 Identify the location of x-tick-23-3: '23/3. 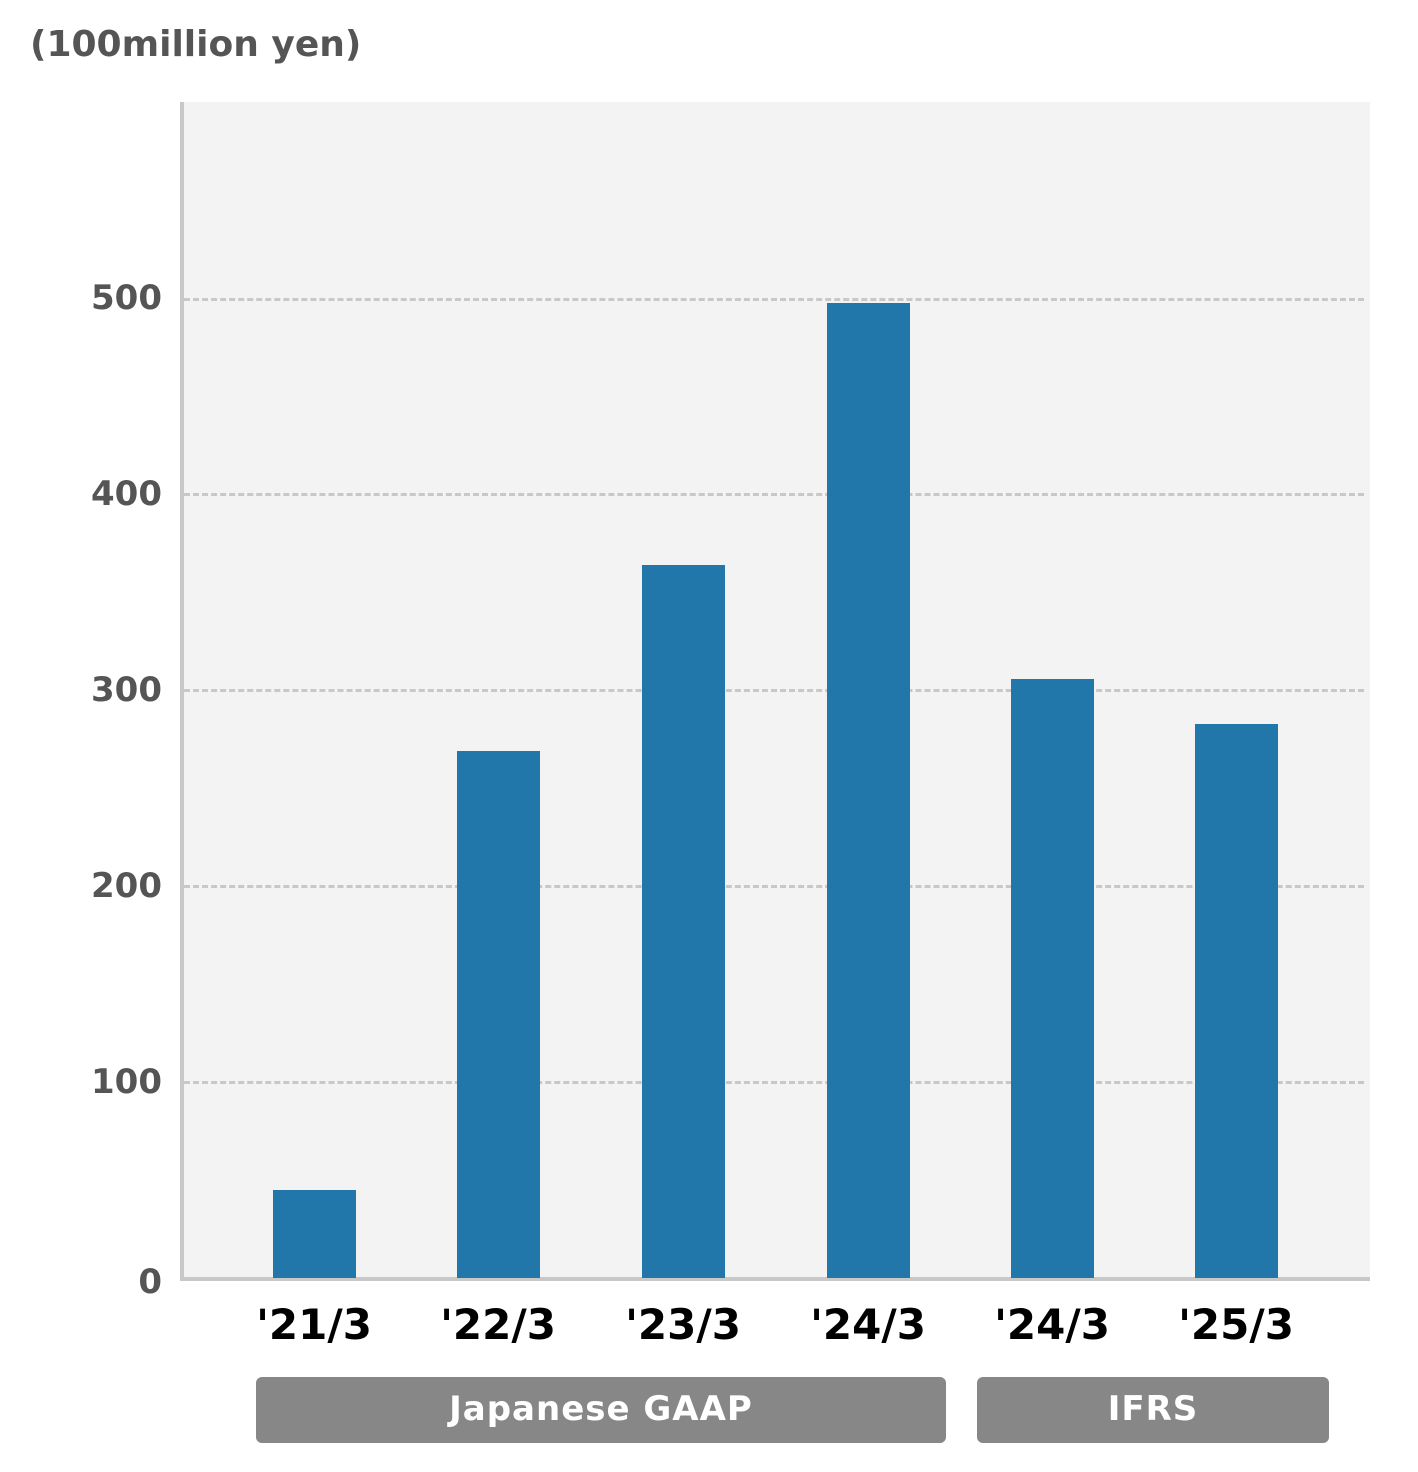
(683, 1324).